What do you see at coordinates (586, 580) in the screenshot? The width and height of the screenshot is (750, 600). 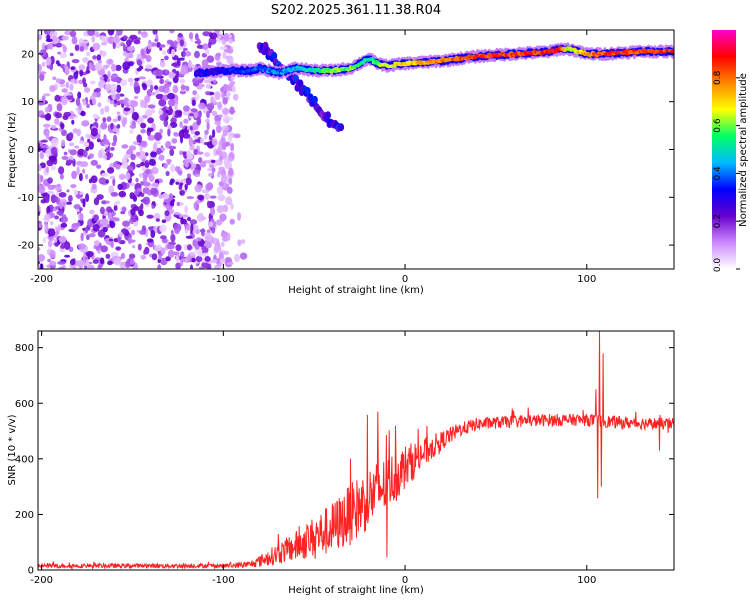 I see `snr-xtick-label: 100` at bounding box center [586, 580].